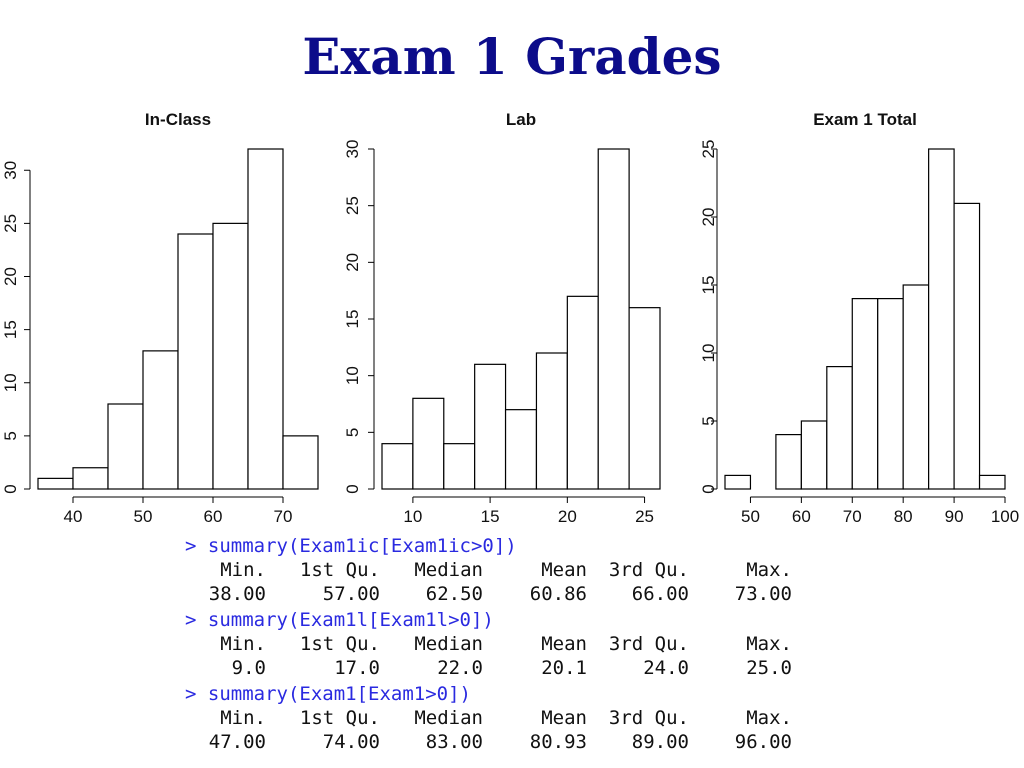 Image resolution: width=1024 pixels, height=768 pixels. I want to click on x-tick-label: 50, so click(143, 516).